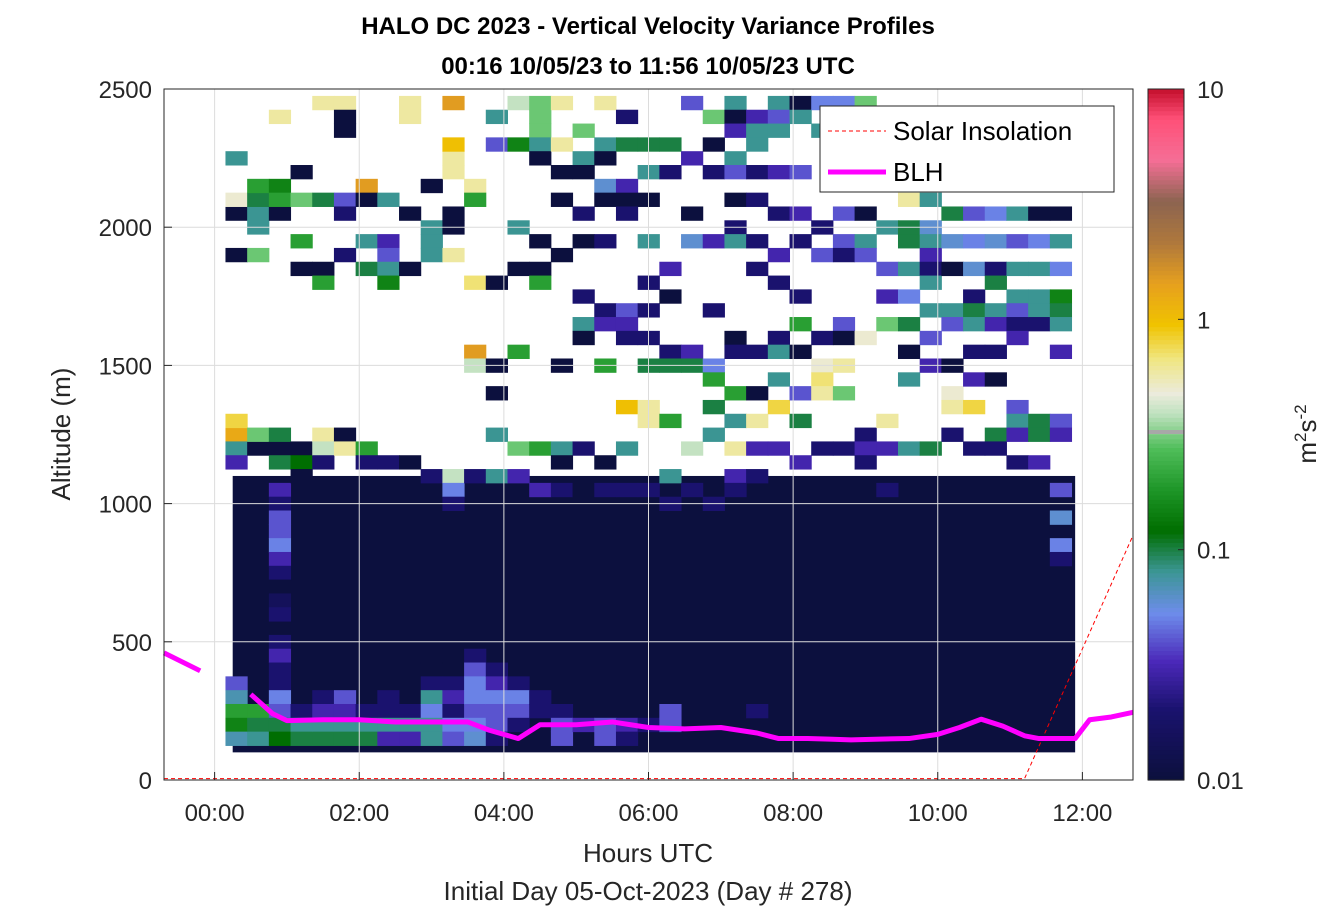 This screenshot has width=1343, height=911. I want to click on y-tick-label: 2500, so click(125, 90).